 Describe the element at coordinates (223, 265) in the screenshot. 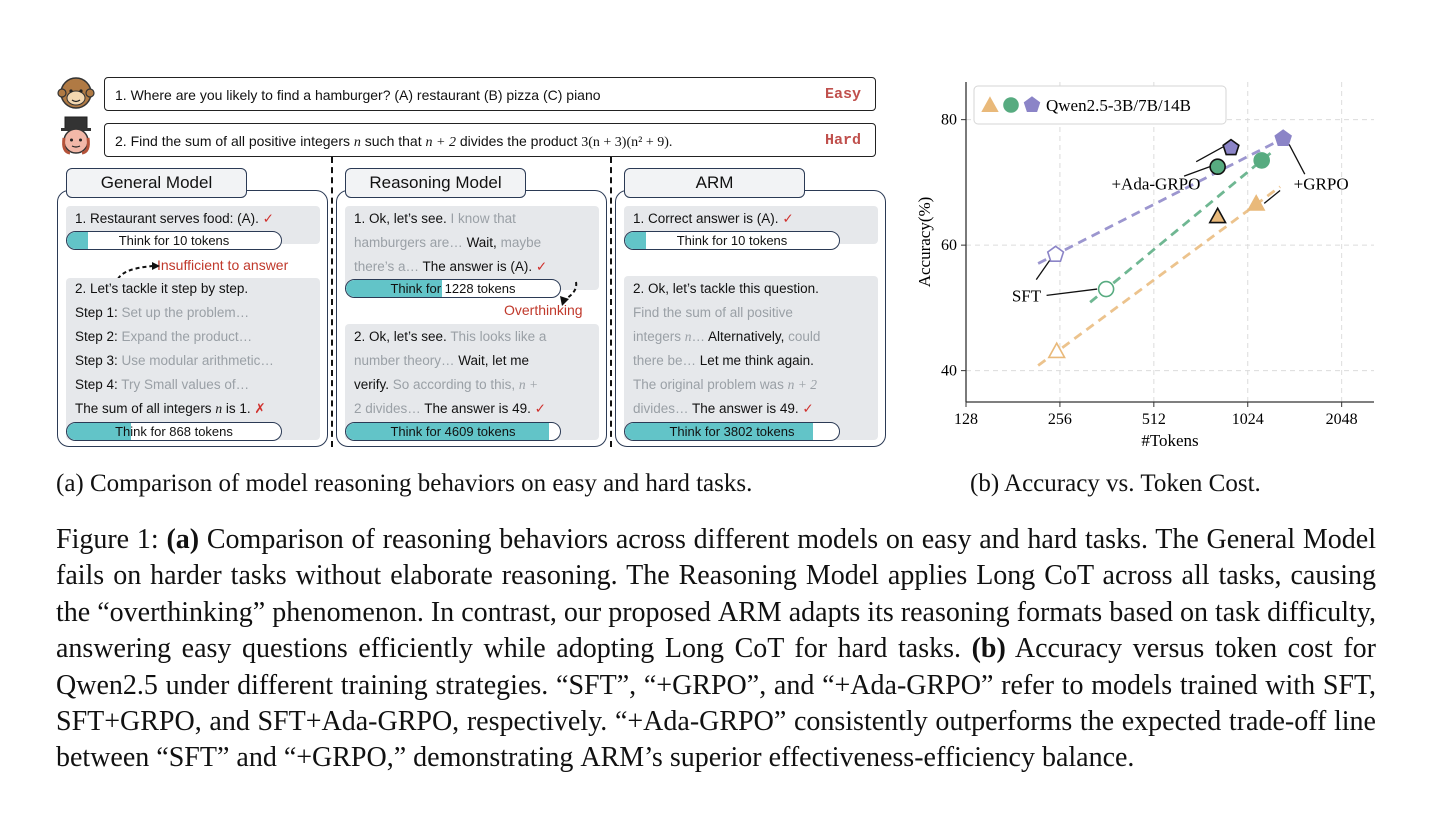

I see `insufficient-note: Insufficient to answer` at that location.